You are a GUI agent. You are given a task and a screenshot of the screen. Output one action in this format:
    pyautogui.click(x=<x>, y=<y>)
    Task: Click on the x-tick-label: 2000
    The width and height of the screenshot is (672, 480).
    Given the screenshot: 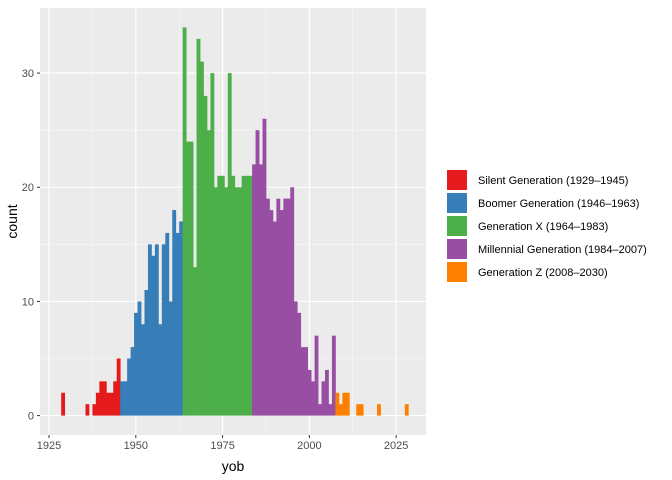 What is the action you would take?
    pyautogui.click(x=309, y=446)
    